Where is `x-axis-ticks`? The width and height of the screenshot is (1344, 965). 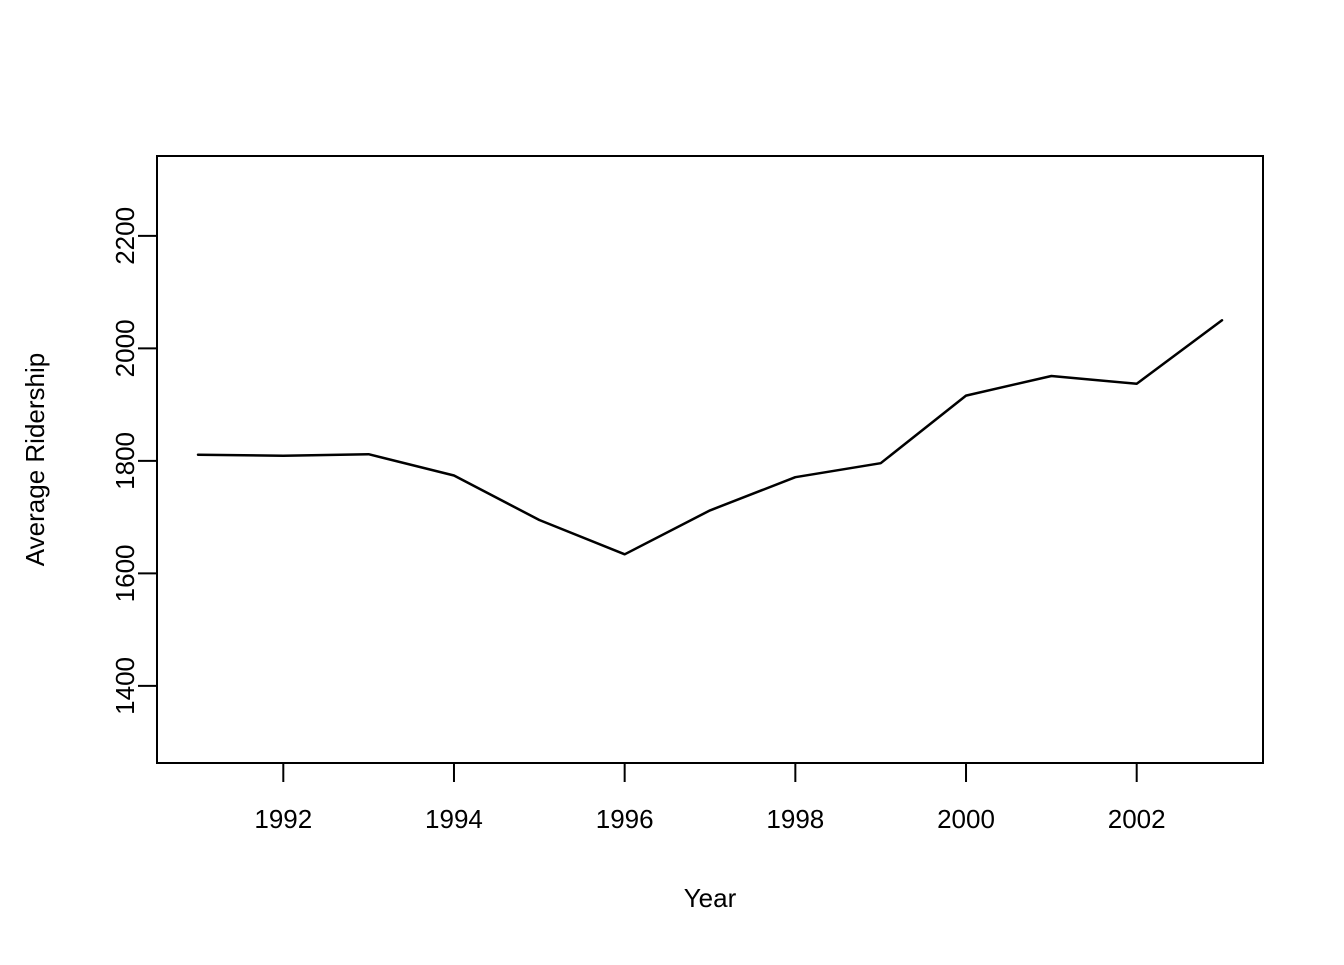
x-axis-ticks is located at coordinates (710, 772).